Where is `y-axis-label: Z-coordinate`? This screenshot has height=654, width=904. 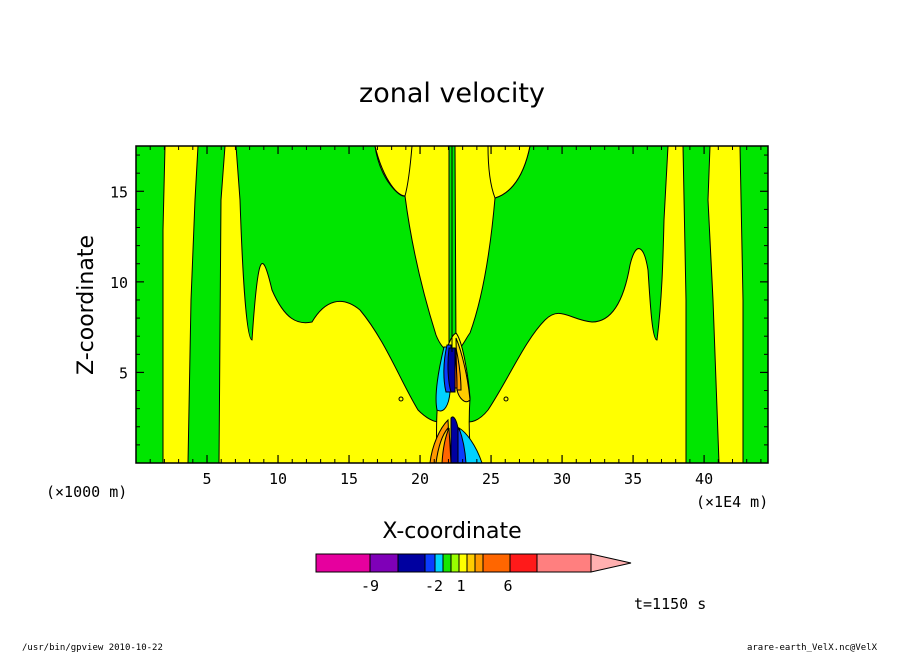
y-axis-label: Z-coordinate is located at coordinates (86, 305).